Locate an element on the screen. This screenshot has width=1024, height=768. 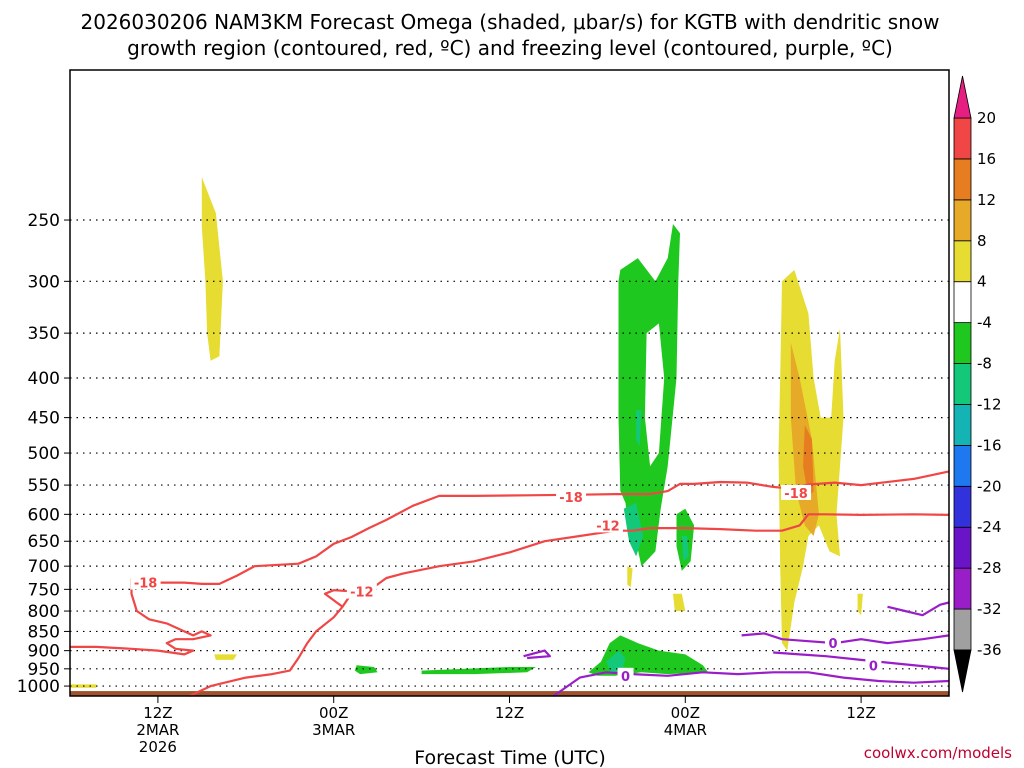
omega-area-upper-left-rising is located at coordinates (212, 269).